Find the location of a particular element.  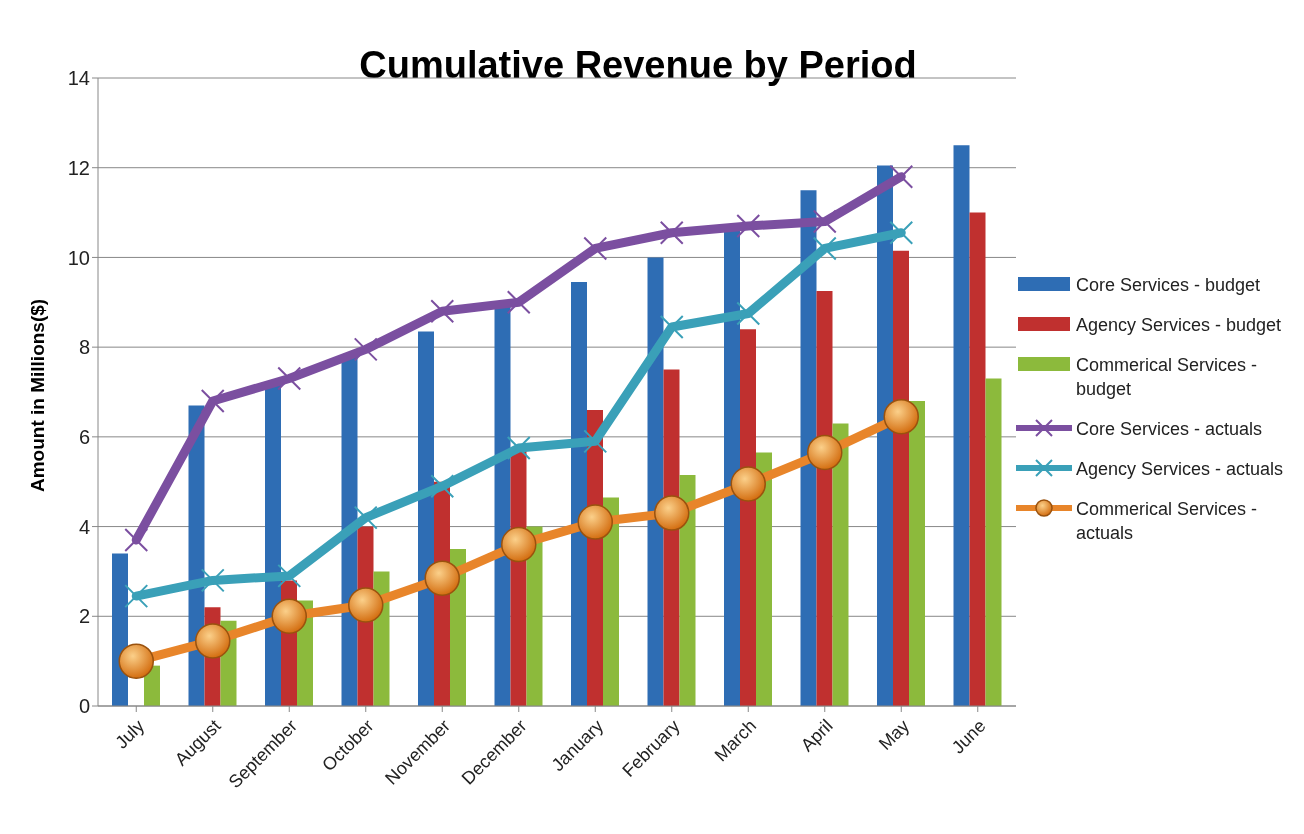

legend-label: Agency Services - budget is located at coordinates (1179, 325).